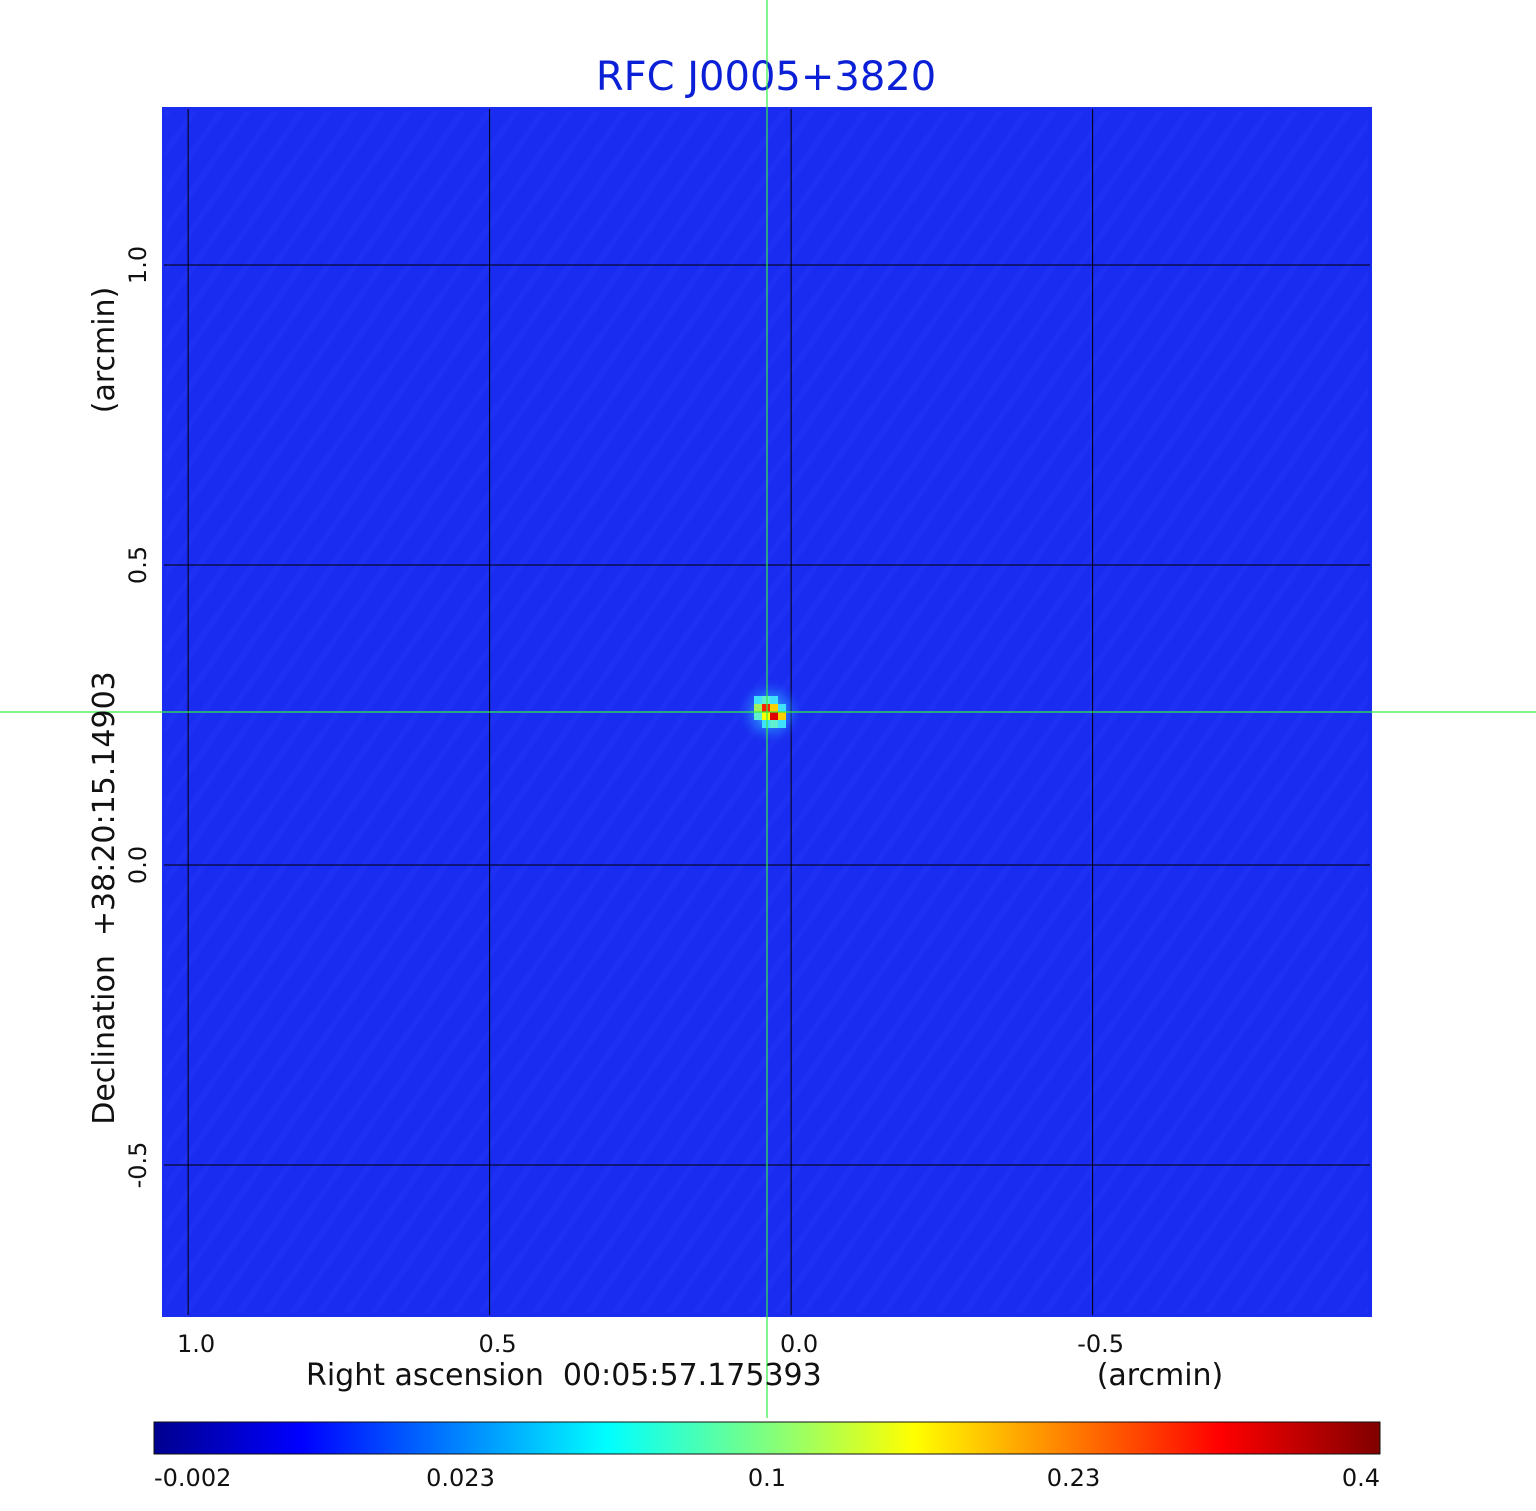  What do you see at coordinates (650, 1344) in the screenshot?
I see `x-tick-labels: 1.0 0.5 0.0 -0.5` at bounding box center [650, 1344].